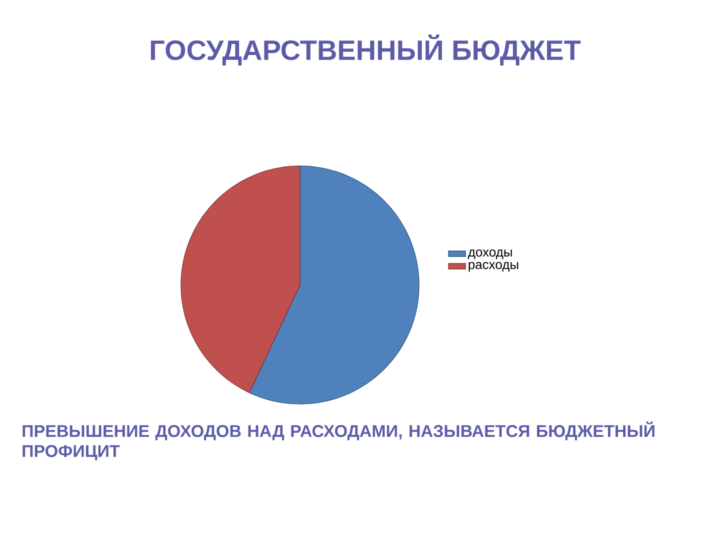 The height and width of the screenshot is (540, 720). Describe the element at coordinates (365, 50) in the screenshot. I see `chart-title: ГОСУДАРСТВЕННЫЙ БЮДЖЕТ` at that location.